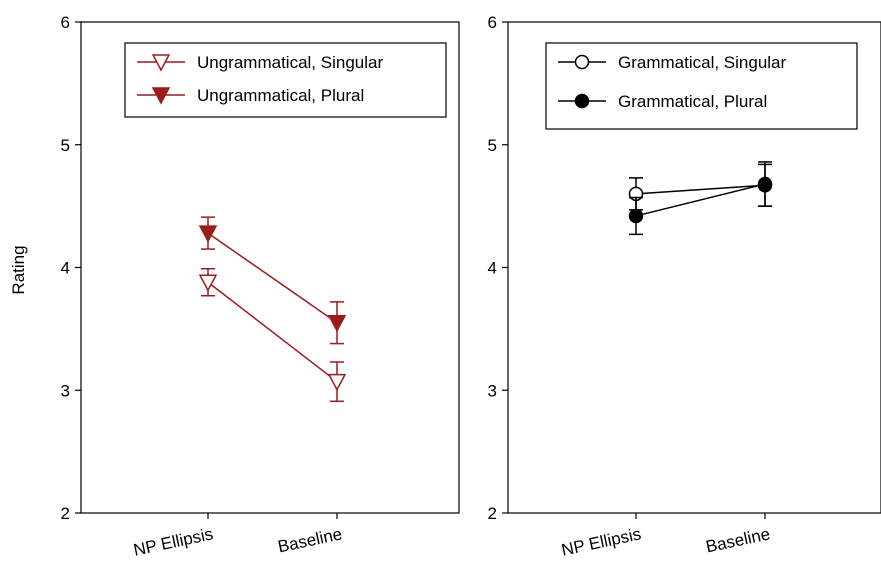  Describe the element at coordinates (692, 101) in the screenshot. I see `legend-label: Grammatical, Plural` at that location.